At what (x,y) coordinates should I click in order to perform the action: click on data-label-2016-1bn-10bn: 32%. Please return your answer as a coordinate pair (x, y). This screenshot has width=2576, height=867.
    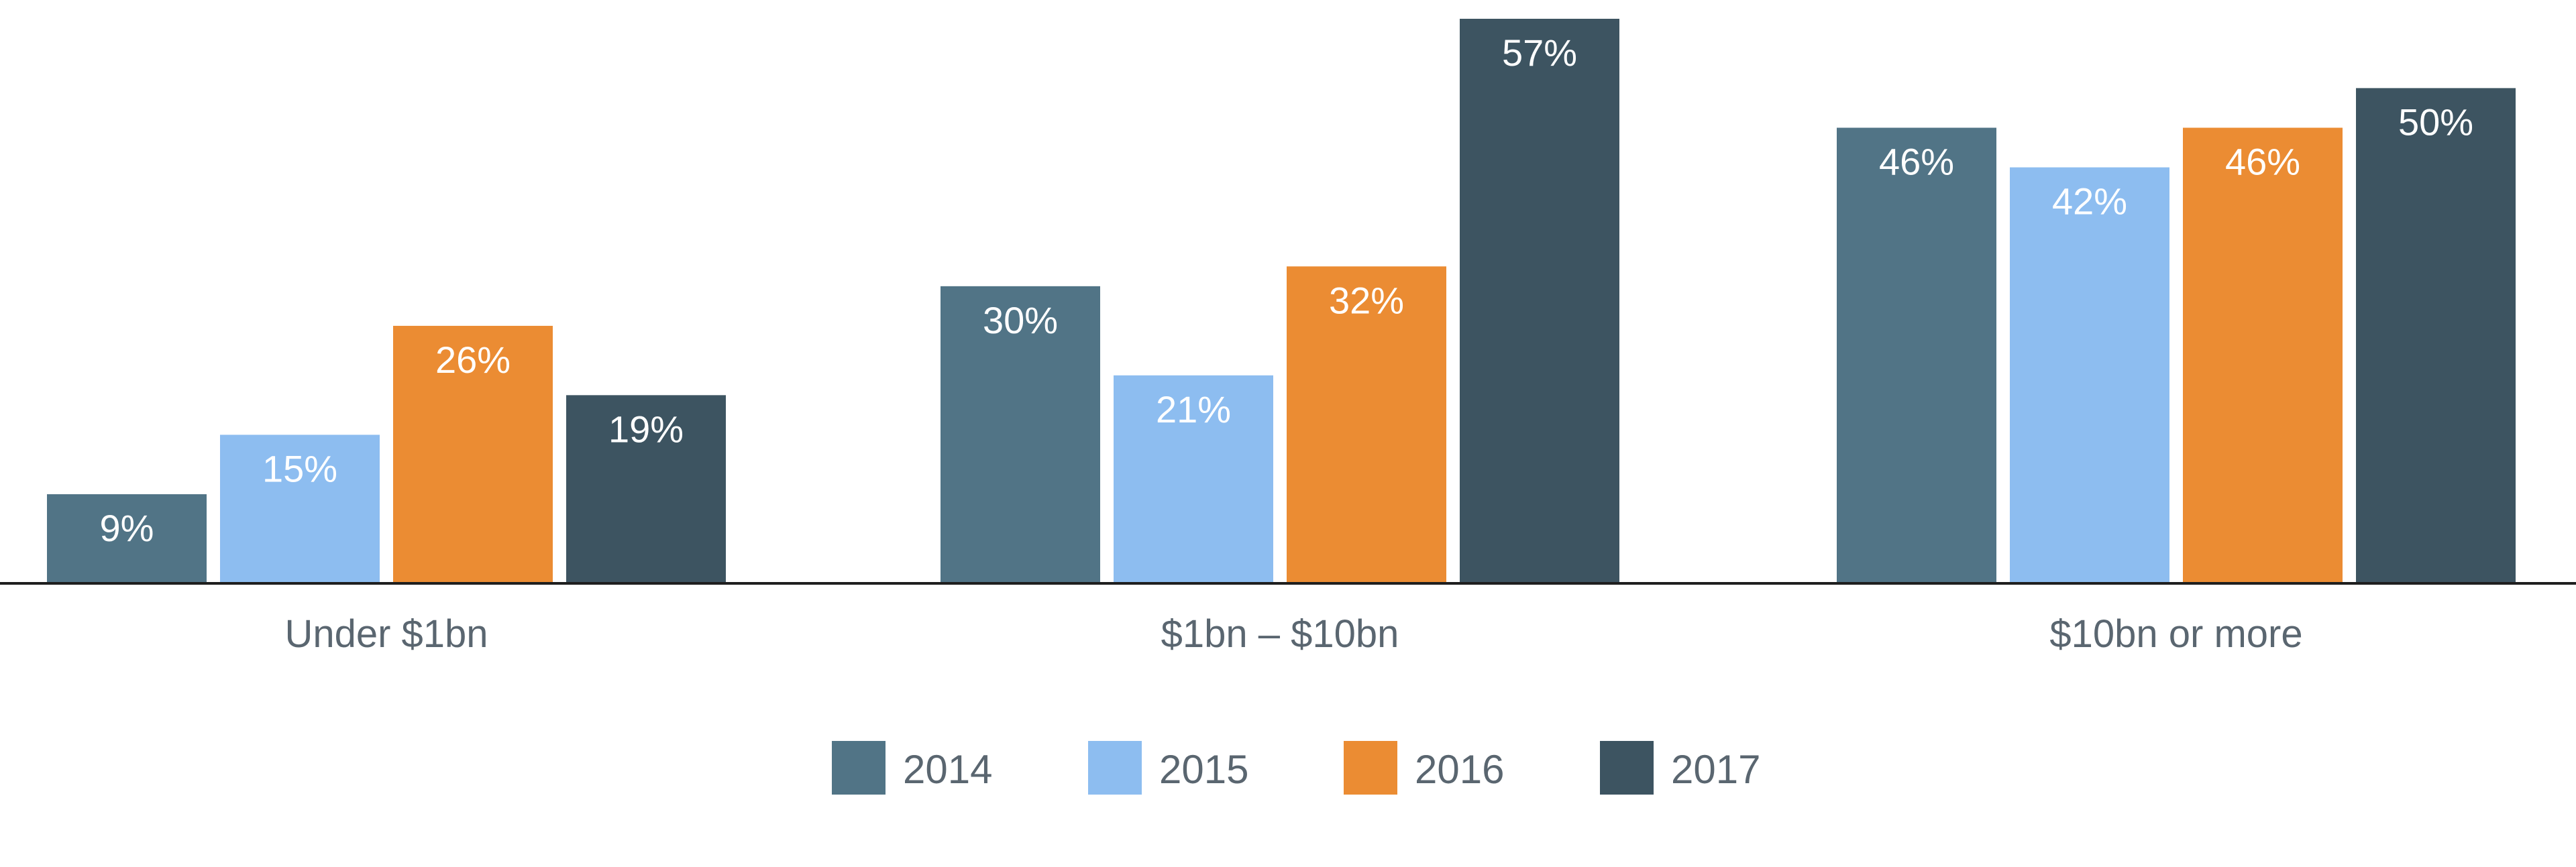
    Looking at the image, I should click on (1366, 300).